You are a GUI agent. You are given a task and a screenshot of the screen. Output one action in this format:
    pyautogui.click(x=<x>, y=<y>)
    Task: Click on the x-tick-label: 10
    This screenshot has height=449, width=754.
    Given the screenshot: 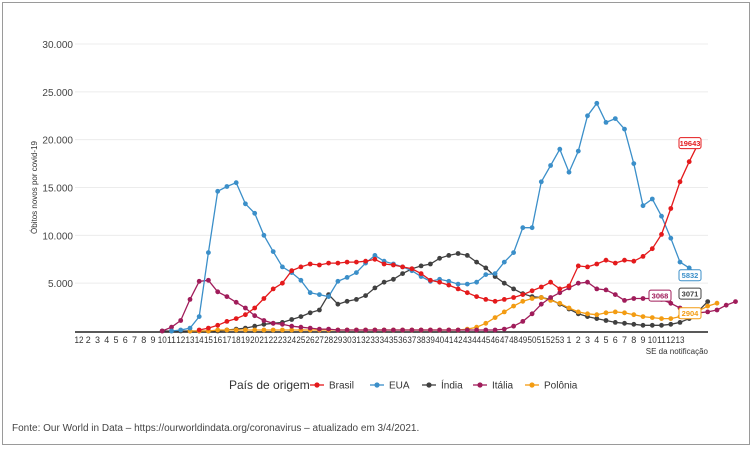 What is the action you would take?
    pyautogui.click(x=162, y=340)
    